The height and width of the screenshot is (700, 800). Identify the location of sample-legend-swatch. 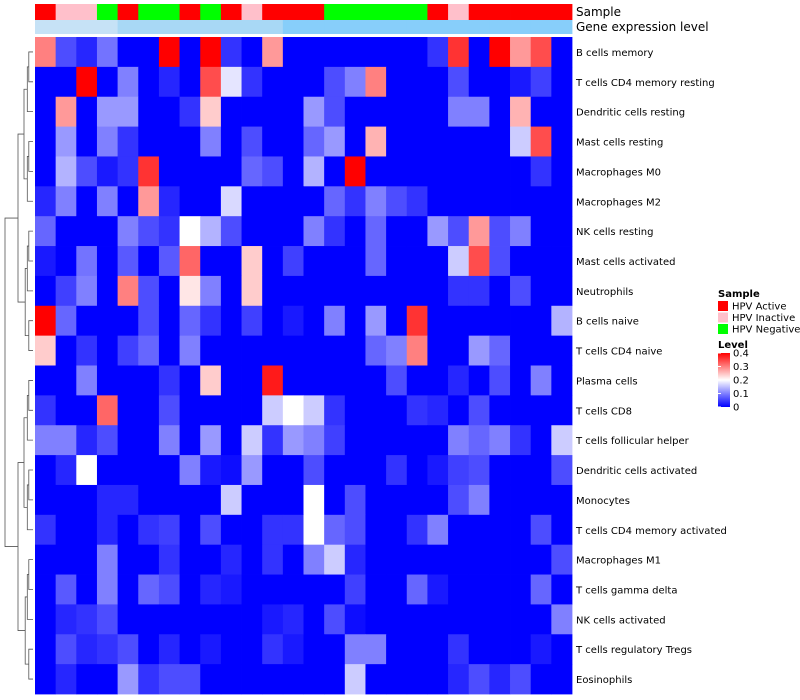
(723, 329).